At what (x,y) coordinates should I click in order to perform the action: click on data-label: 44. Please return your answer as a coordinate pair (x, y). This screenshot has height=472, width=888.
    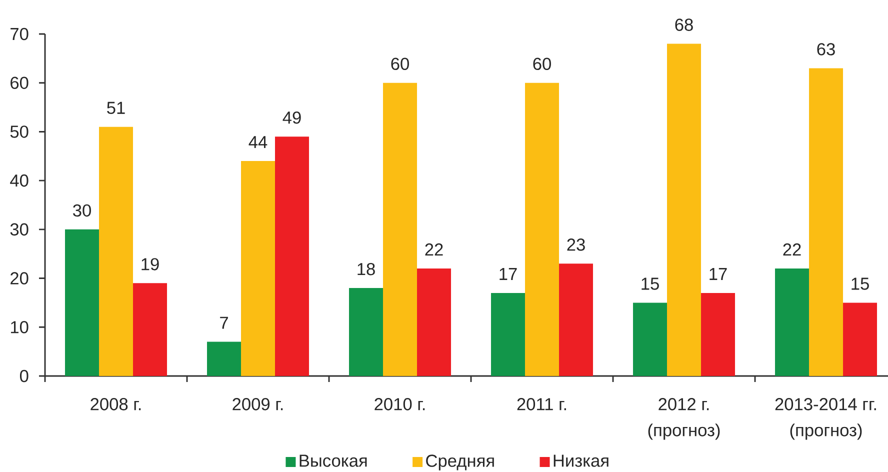
    Looking at the image, I should click on (258, 142).